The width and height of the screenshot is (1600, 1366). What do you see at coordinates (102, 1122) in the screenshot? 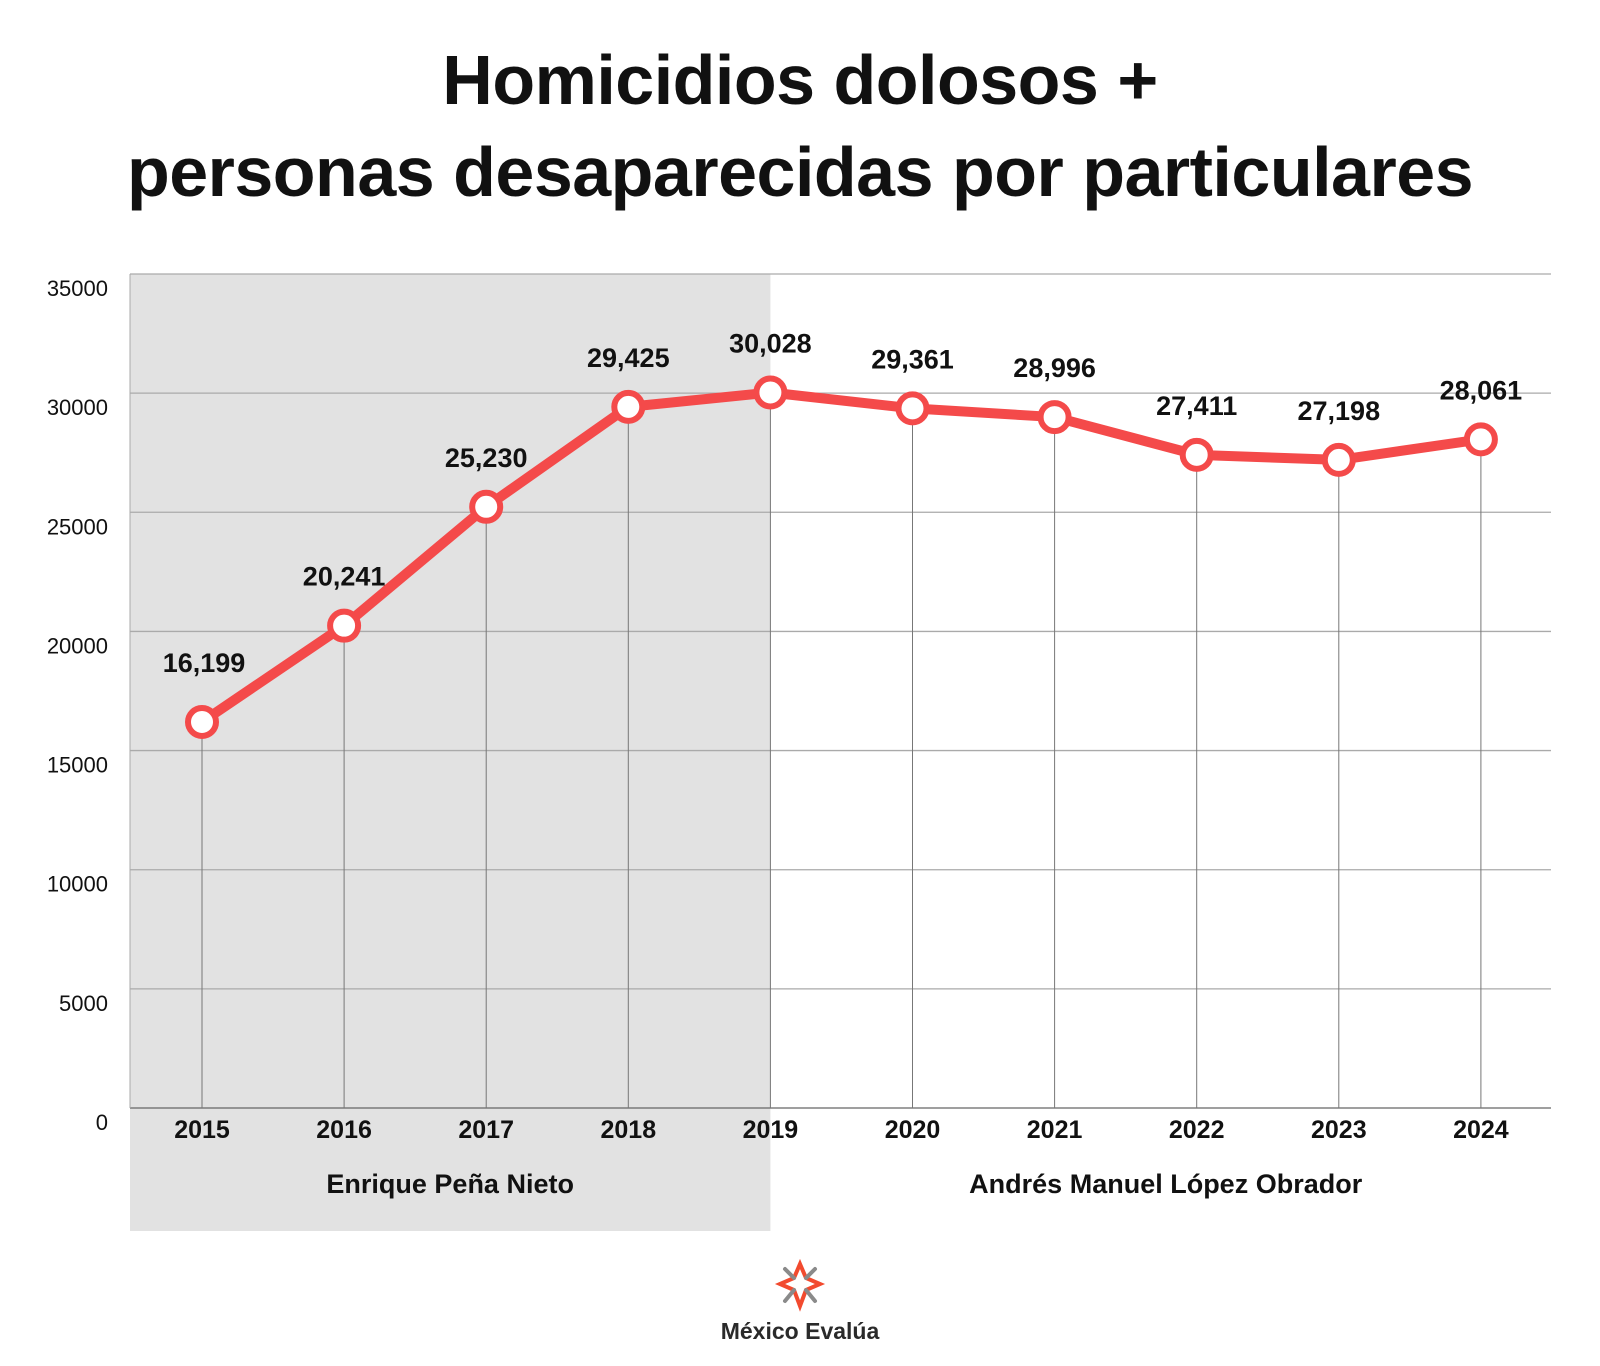
I see `y-tick-label: 0` at bounding box center [102, 1122].